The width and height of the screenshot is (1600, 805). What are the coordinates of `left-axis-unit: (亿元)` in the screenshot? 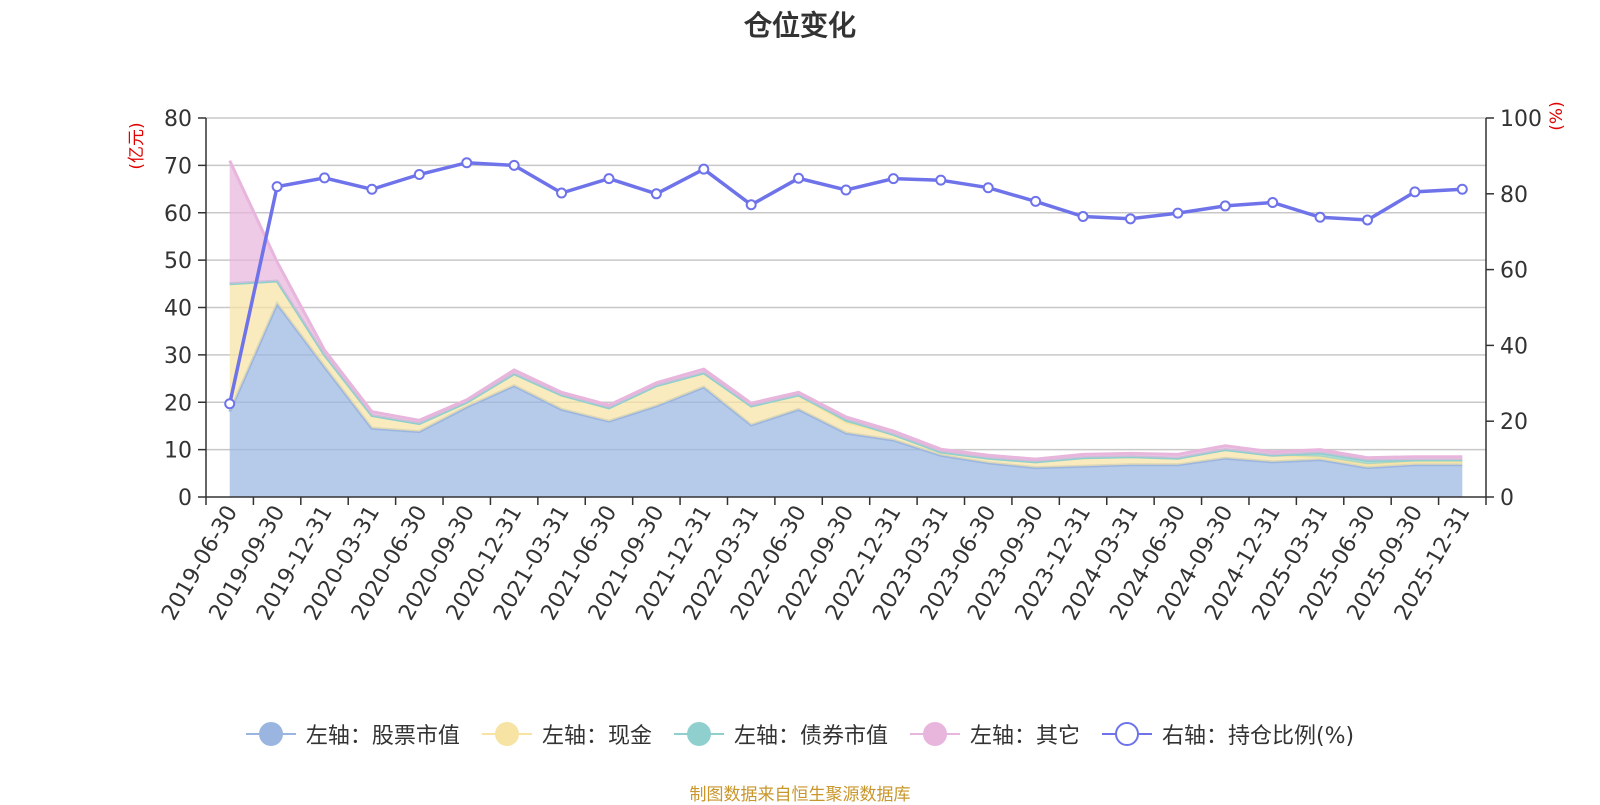 It's located at (137, 145).